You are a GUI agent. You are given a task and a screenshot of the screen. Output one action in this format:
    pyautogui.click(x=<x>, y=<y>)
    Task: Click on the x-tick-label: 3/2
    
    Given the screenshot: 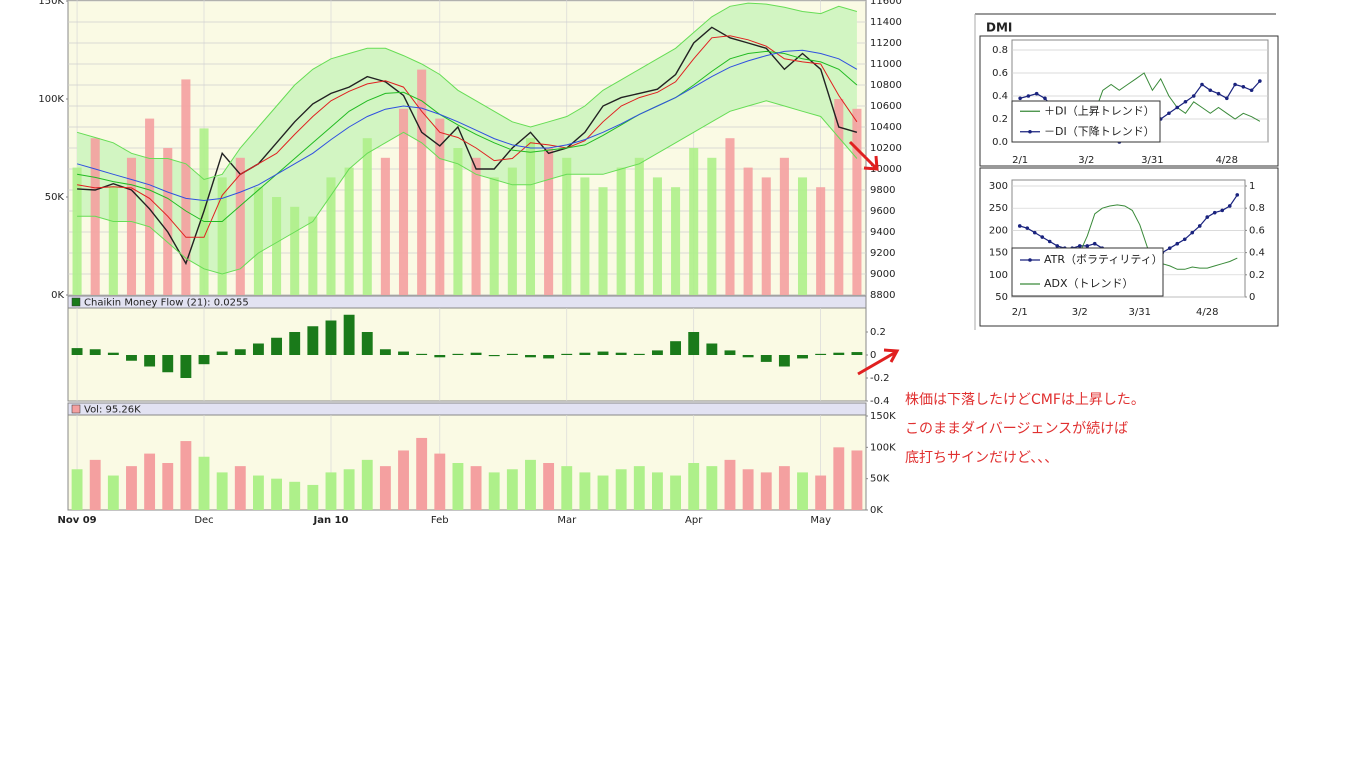 What is the action you would take?
    pyautogui.click(x=1080, y=312)
    